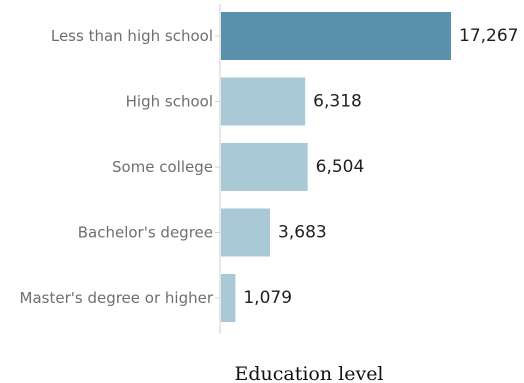 The height and width of the screenshot is (383, 524). I want to click on category-label-bachelor-s-degree: Bachelor's degree, so click(145, 233).